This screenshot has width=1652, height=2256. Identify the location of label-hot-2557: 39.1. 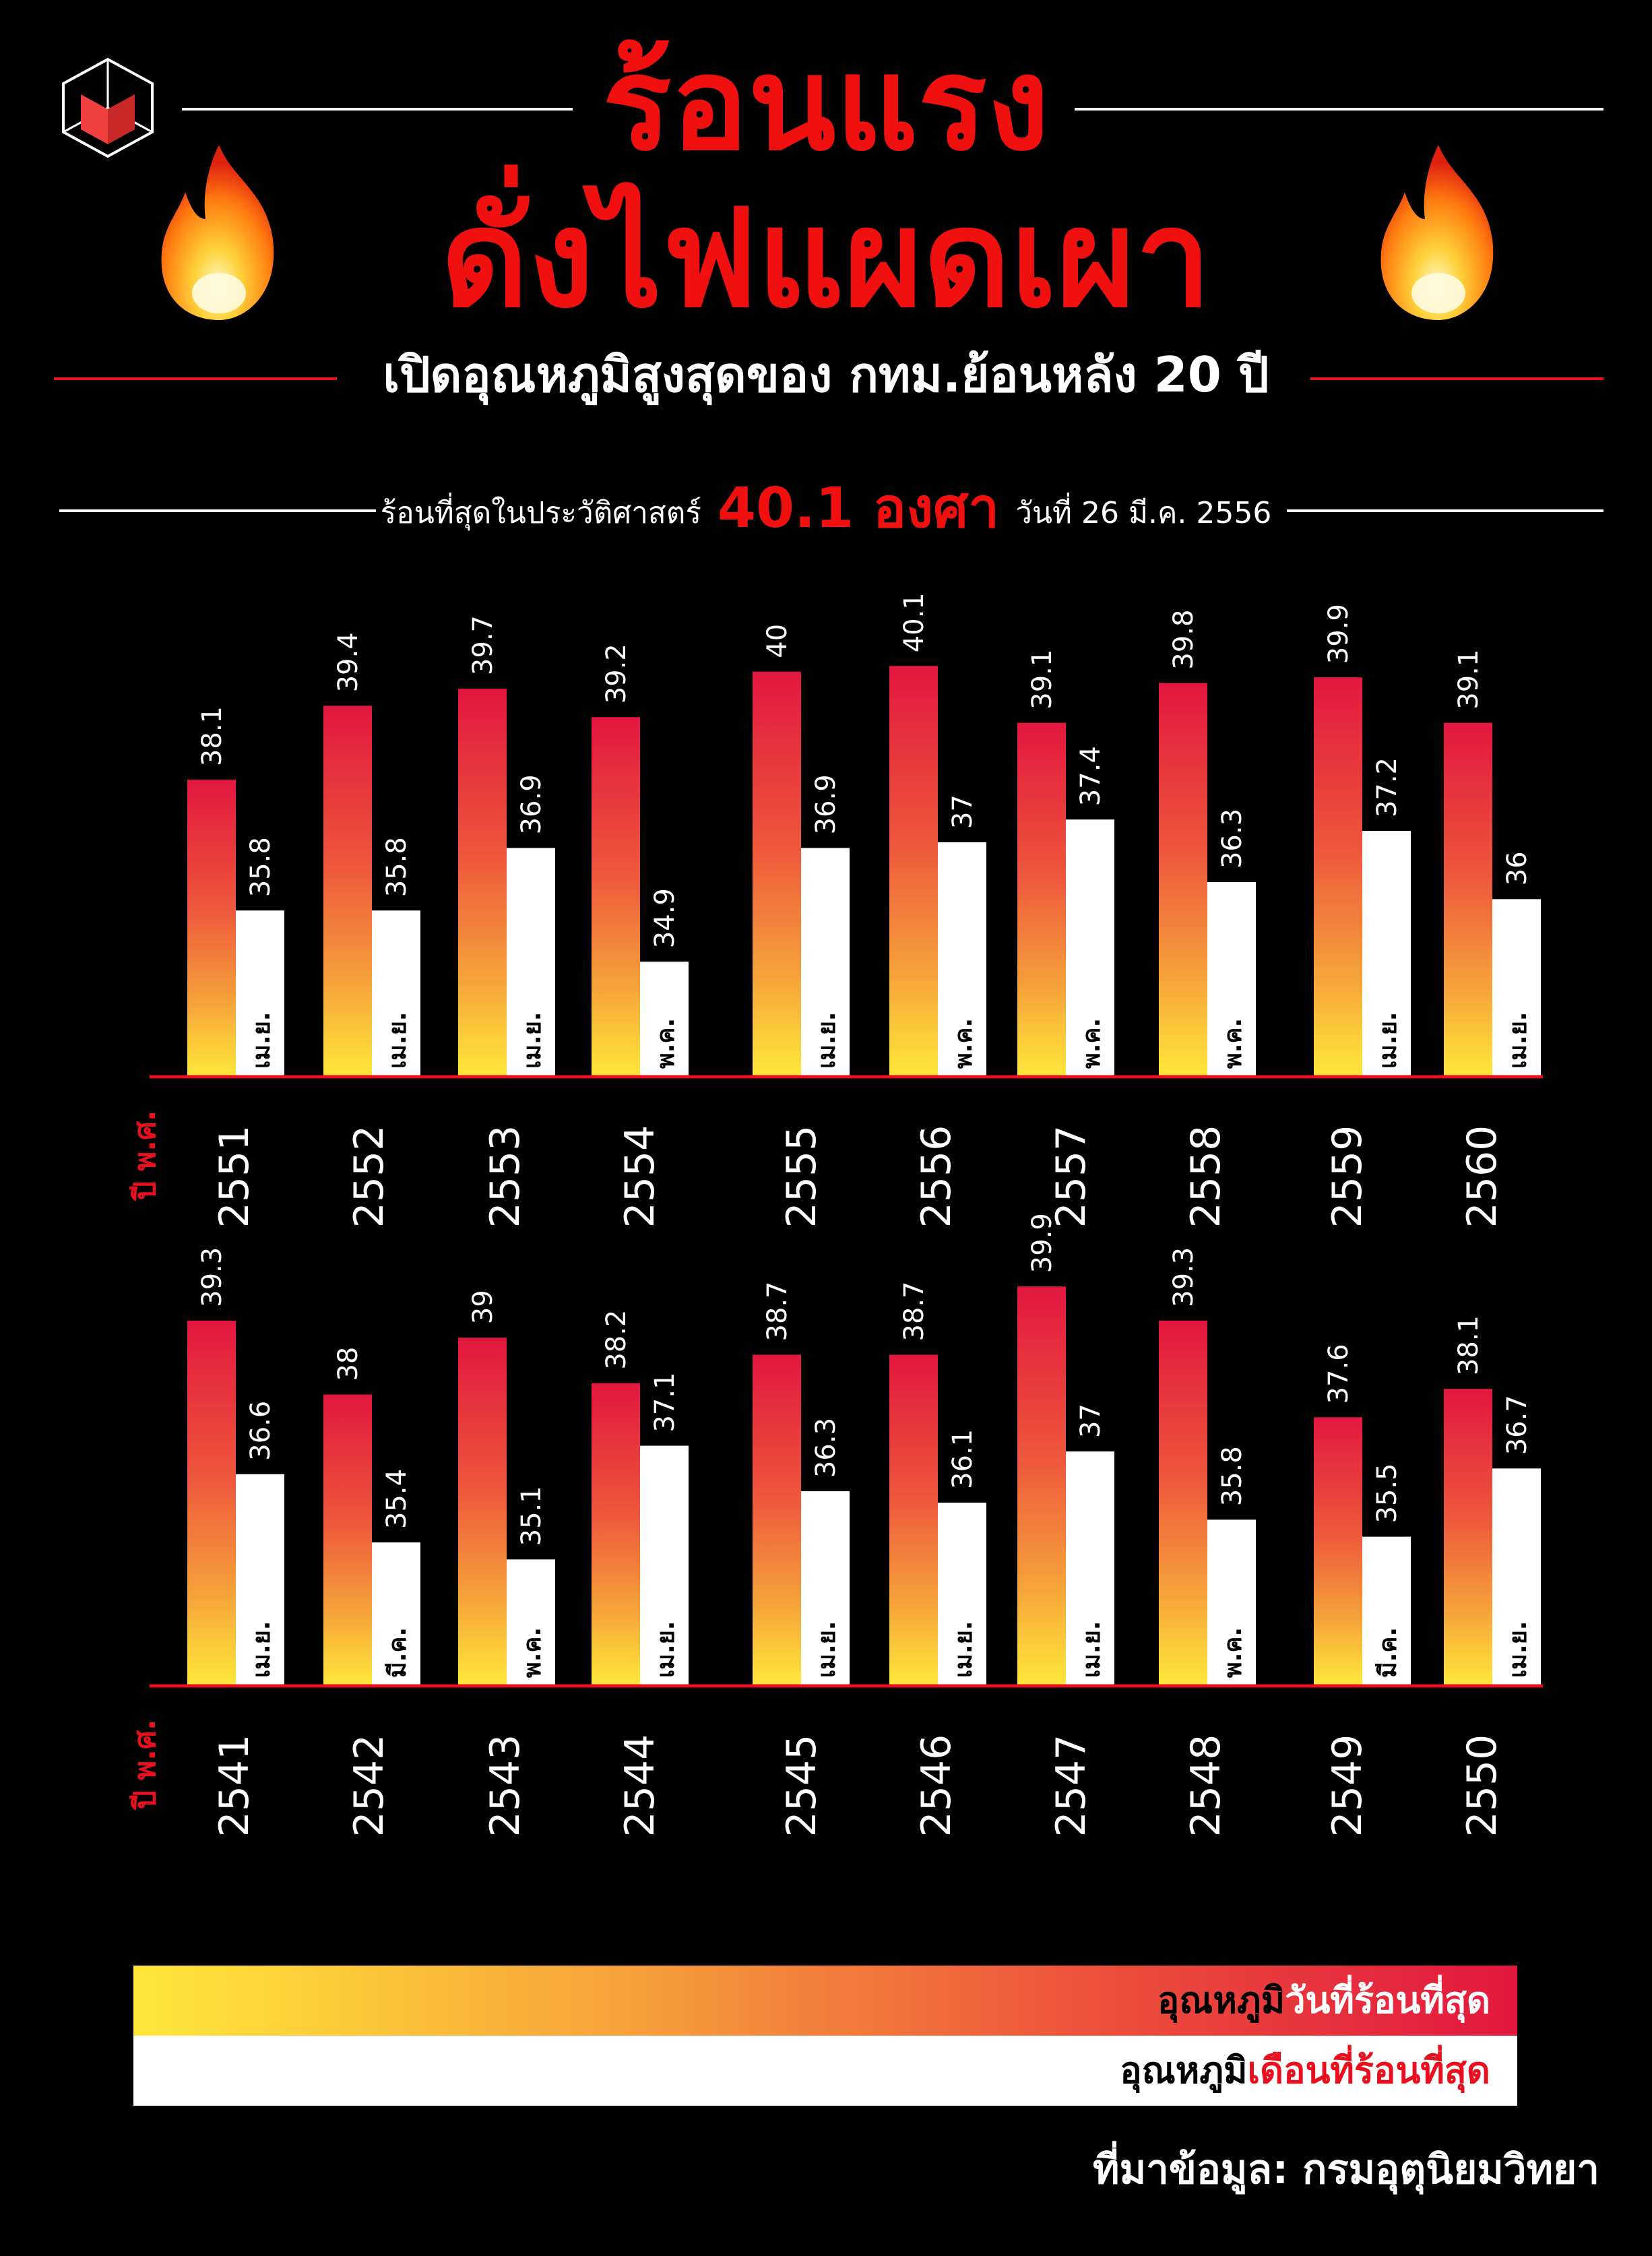
(1042, 680).